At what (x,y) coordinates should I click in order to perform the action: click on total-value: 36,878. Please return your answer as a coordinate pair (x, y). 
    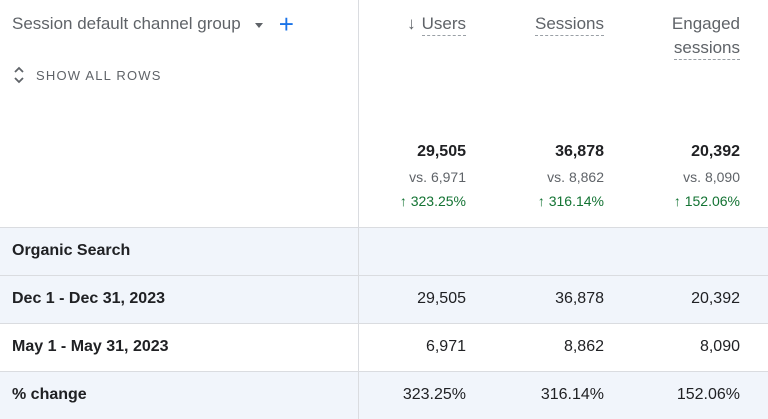
    Looking at the image, I should click on (579, 151).